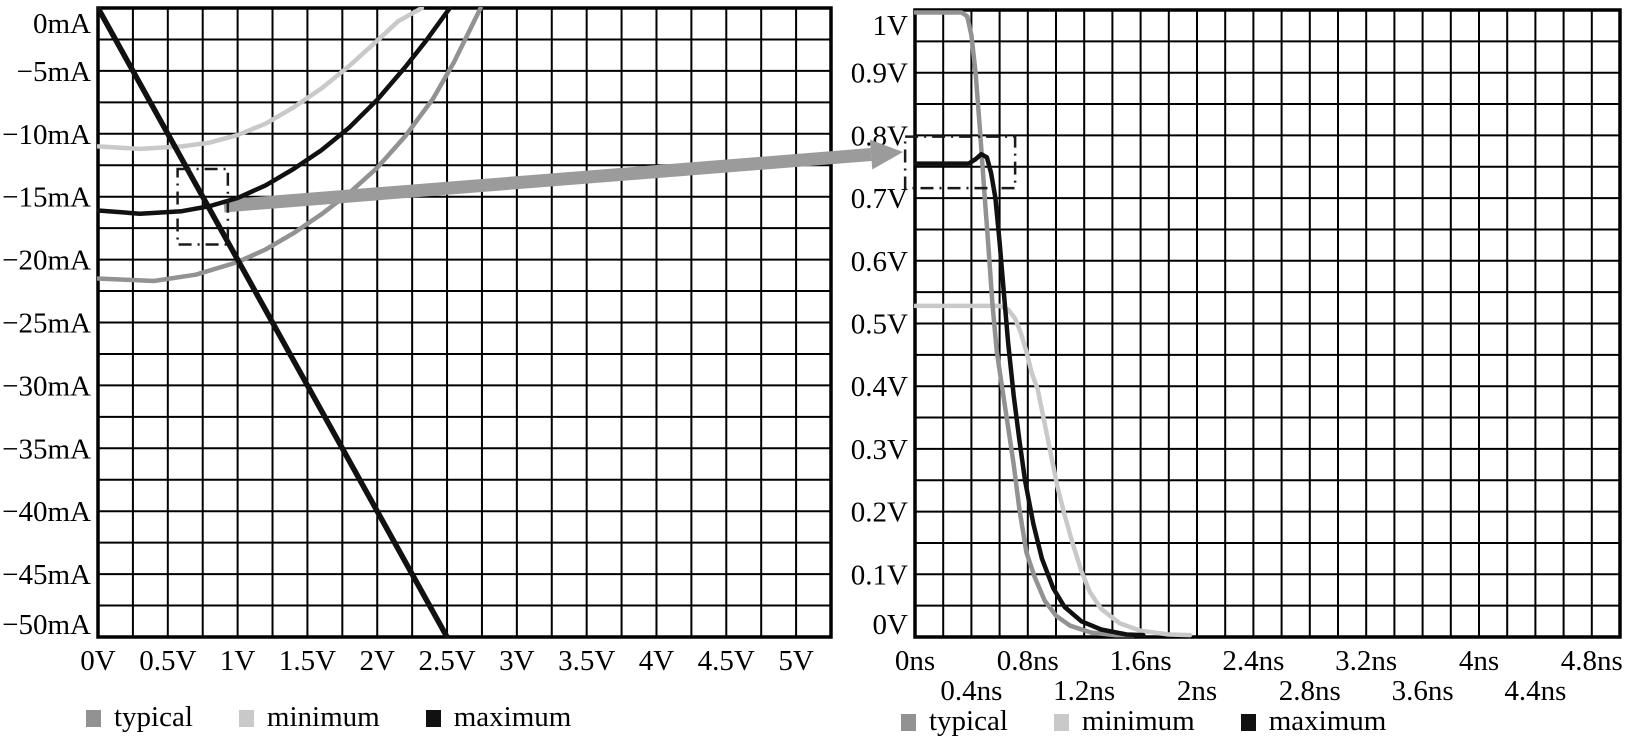  Describe the element at coordinates (46, 135) in the screenshot. I see `y-tick-label: −10mA` at that location.